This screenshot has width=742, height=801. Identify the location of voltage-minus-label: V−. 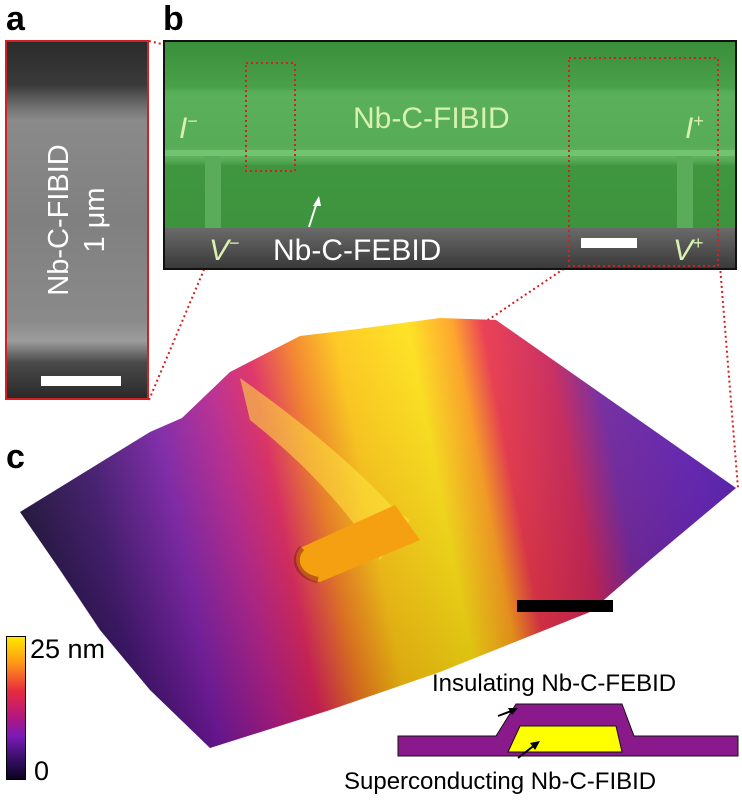
(224, 250).